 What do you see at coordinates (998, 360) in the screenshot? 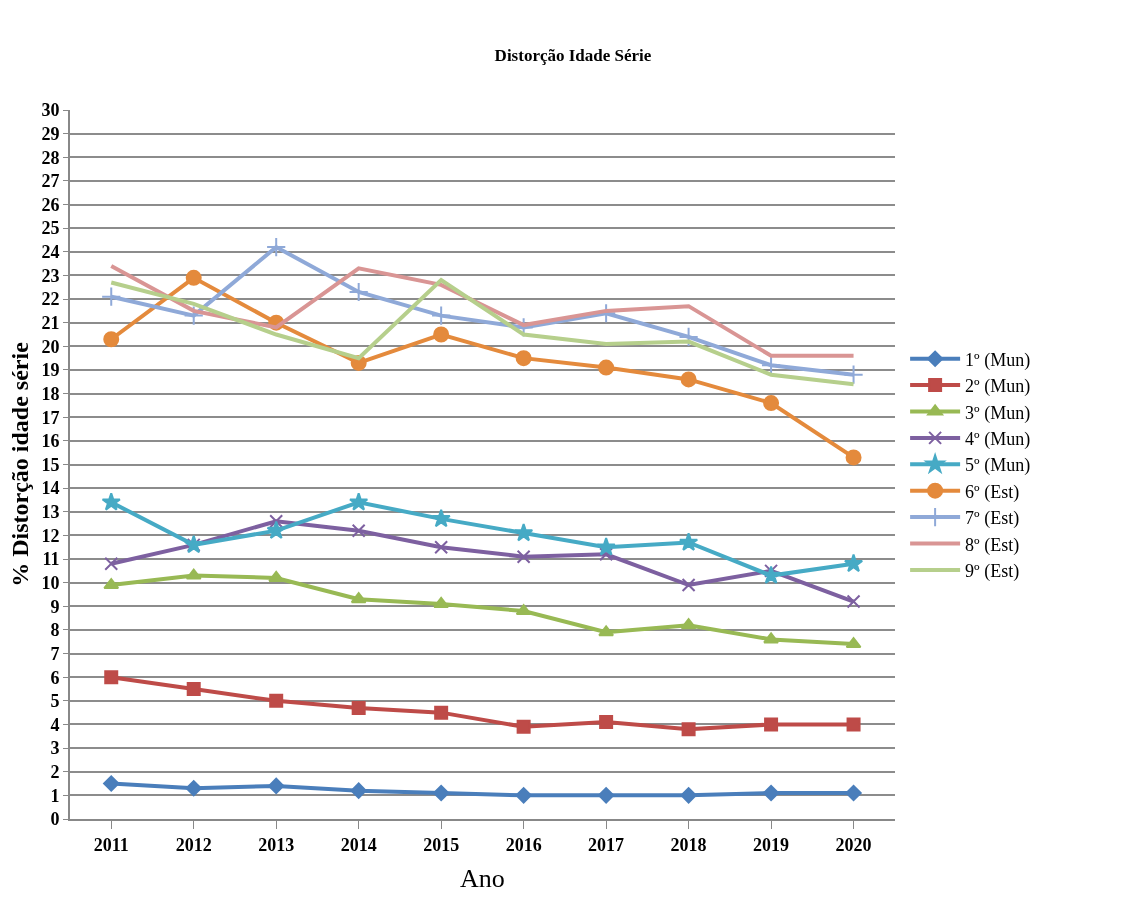
I see `legend-label: 1º (Mun)` at bounding box center [998, 360].